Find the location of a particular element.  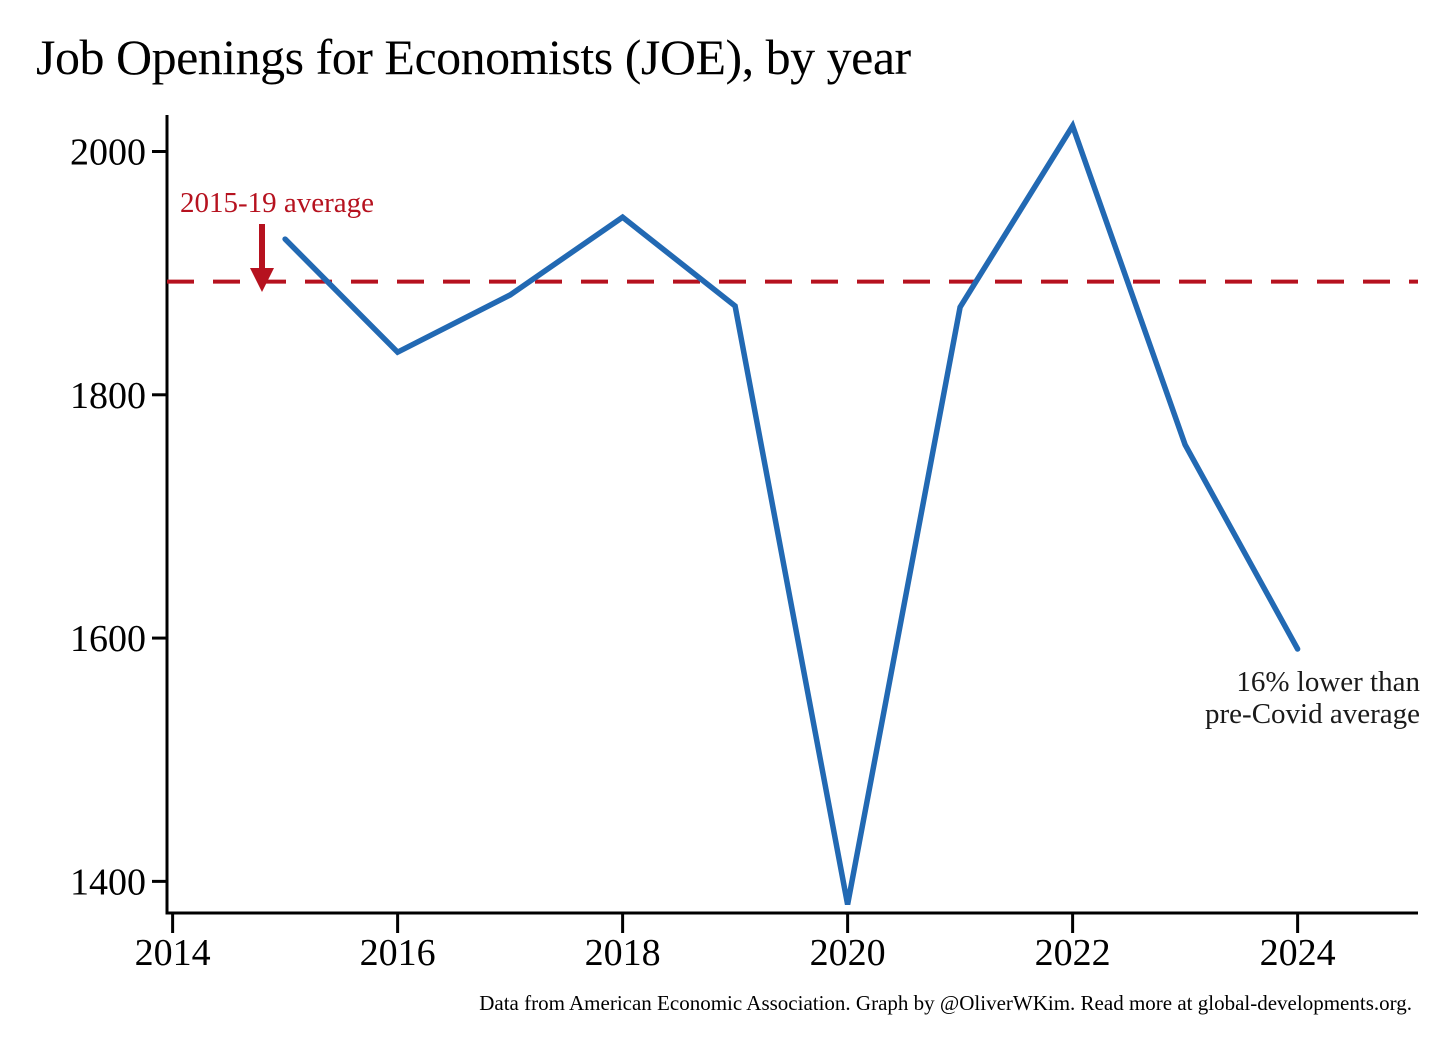

average-line-label: 2015-19 average is located at coordinates (277, 203).